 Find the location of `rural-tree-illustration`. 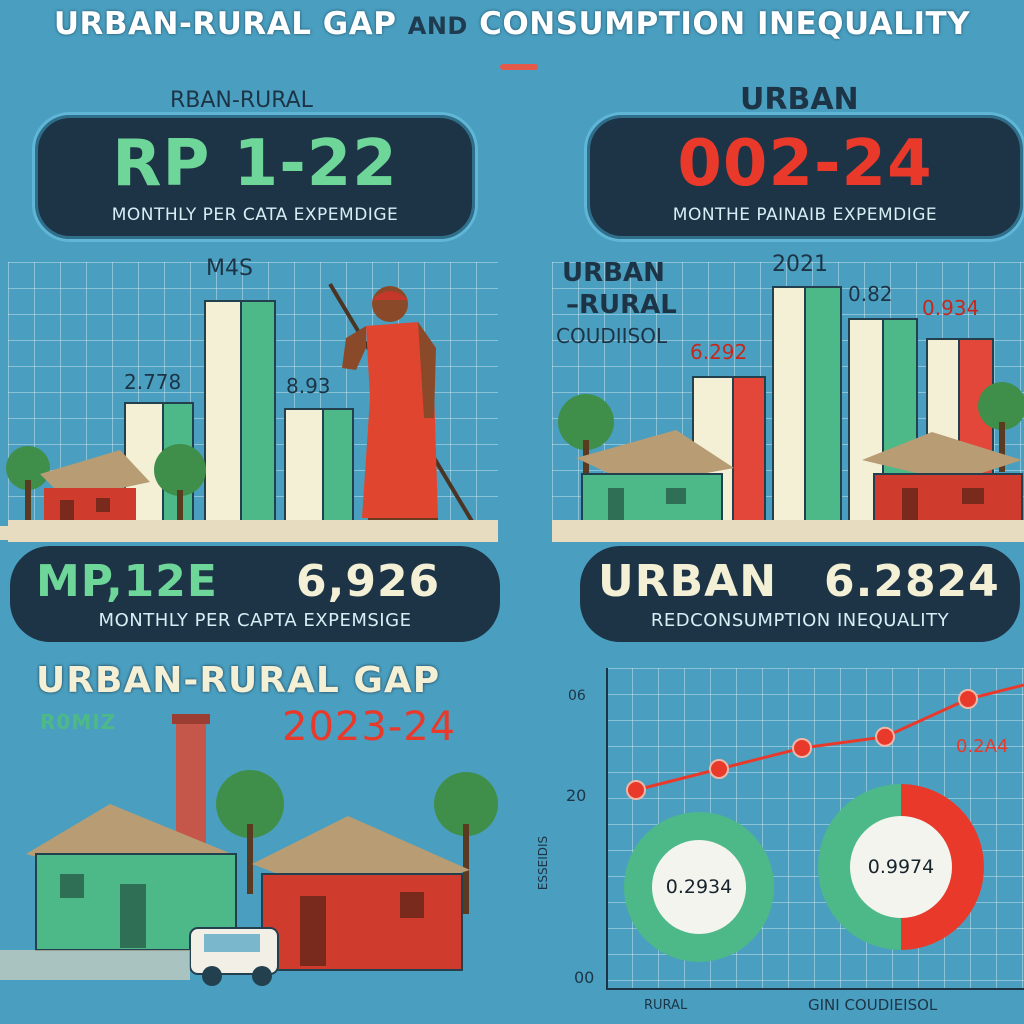

rural-tree-illustration is located at coordinates (180, 486).